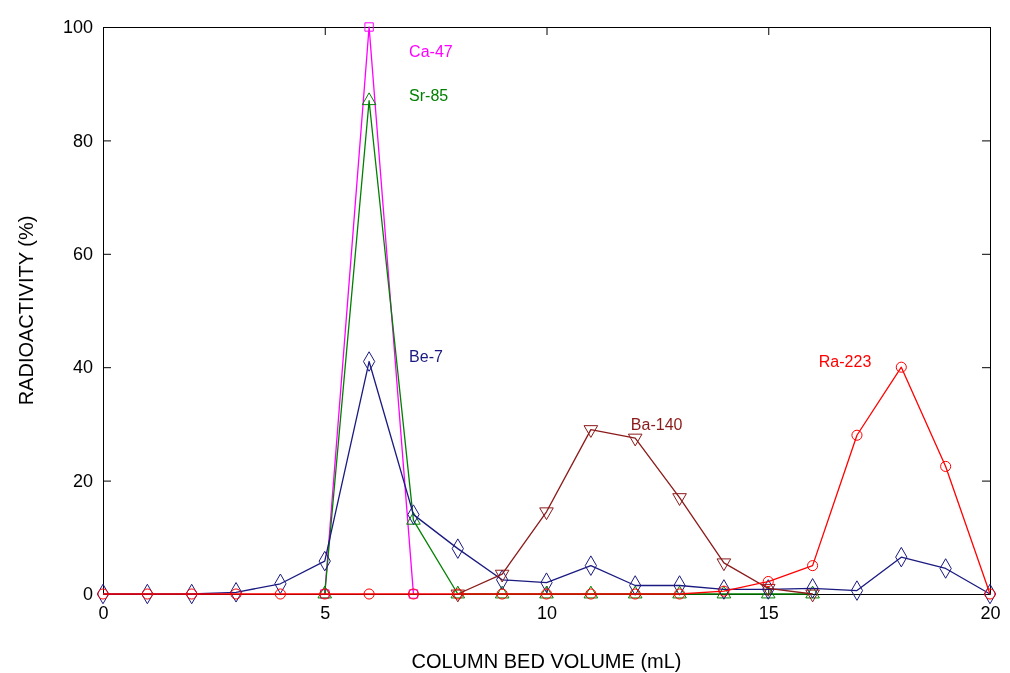 This screenshot has width=1010, height=673. Describe the element at coordinates (845, 362) in the screenshot. I see `series-label: Ra-223` at that location.